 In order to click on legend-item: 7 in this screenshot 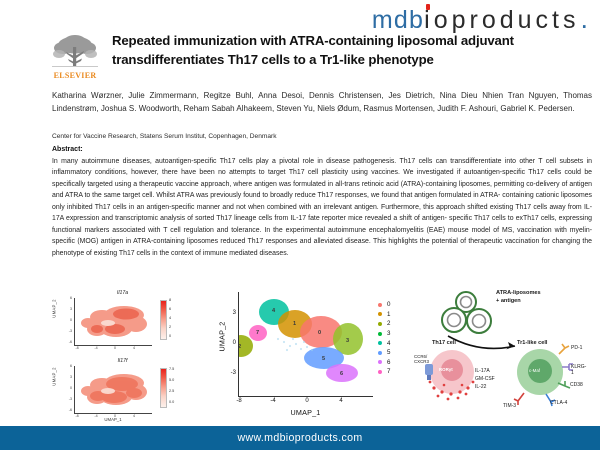, I will do `click(384, 372)`.